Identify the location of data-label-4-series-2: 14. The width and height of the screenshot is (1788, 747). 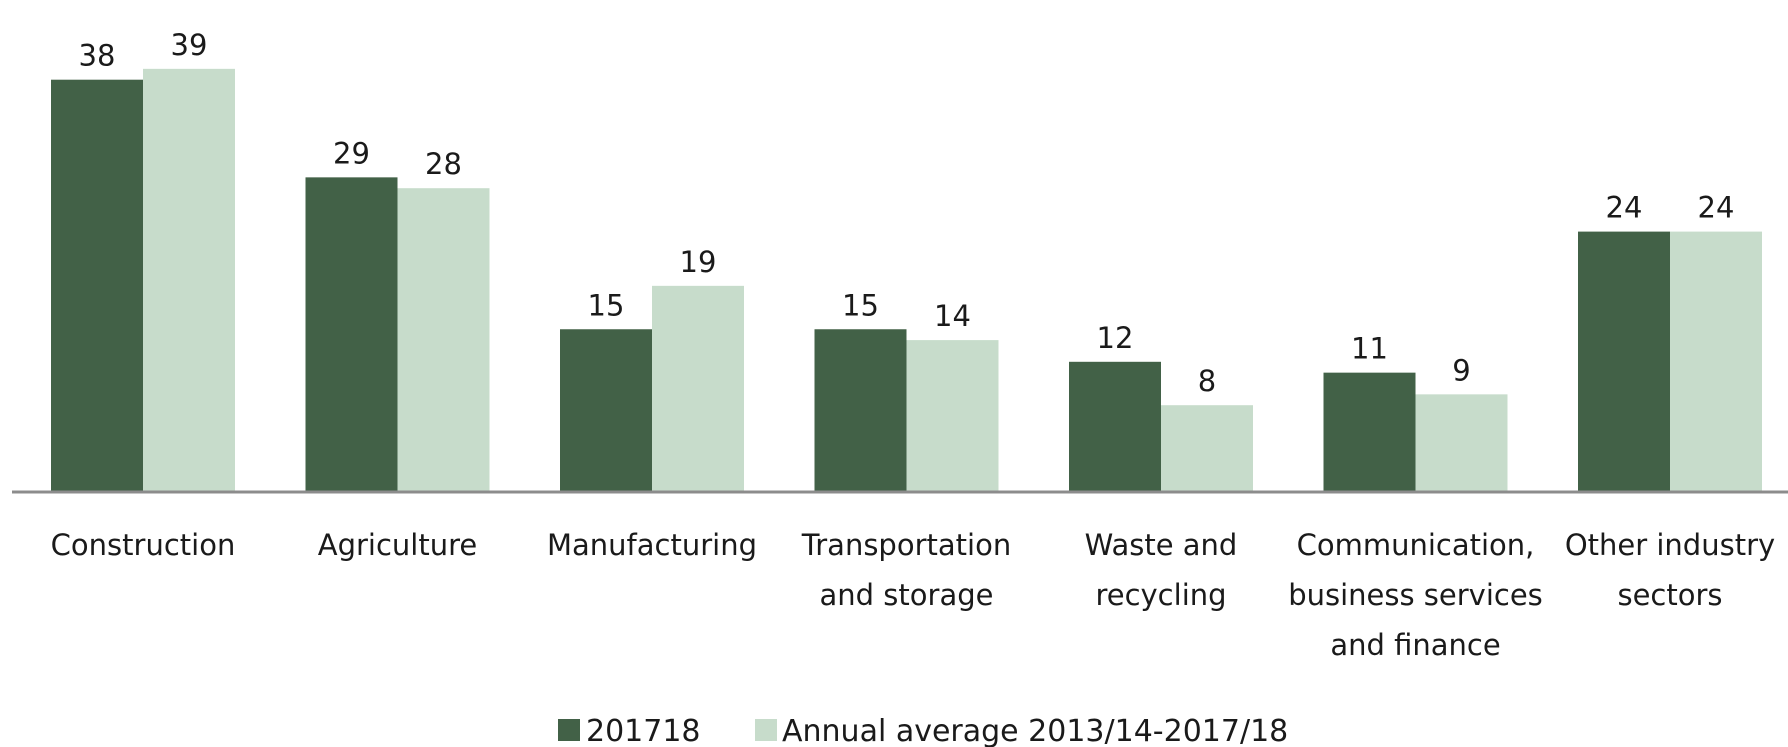
(952, 316).